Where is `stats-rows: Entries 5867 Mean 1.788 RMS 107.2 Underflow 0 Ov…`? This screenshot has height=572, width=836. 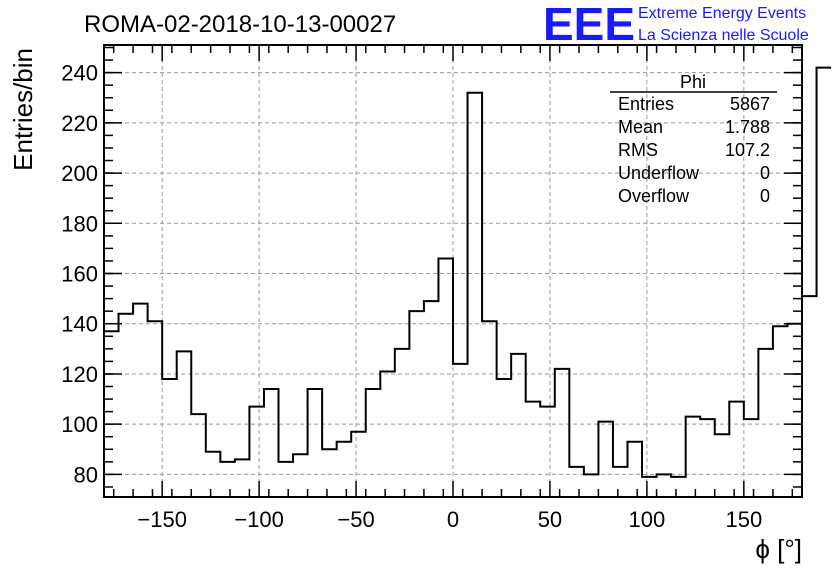 stats-rows: Entries 5867 Mean 1.788 RMS 107.2 Underflow 0 Ov… is located at coordinates (694, 150).